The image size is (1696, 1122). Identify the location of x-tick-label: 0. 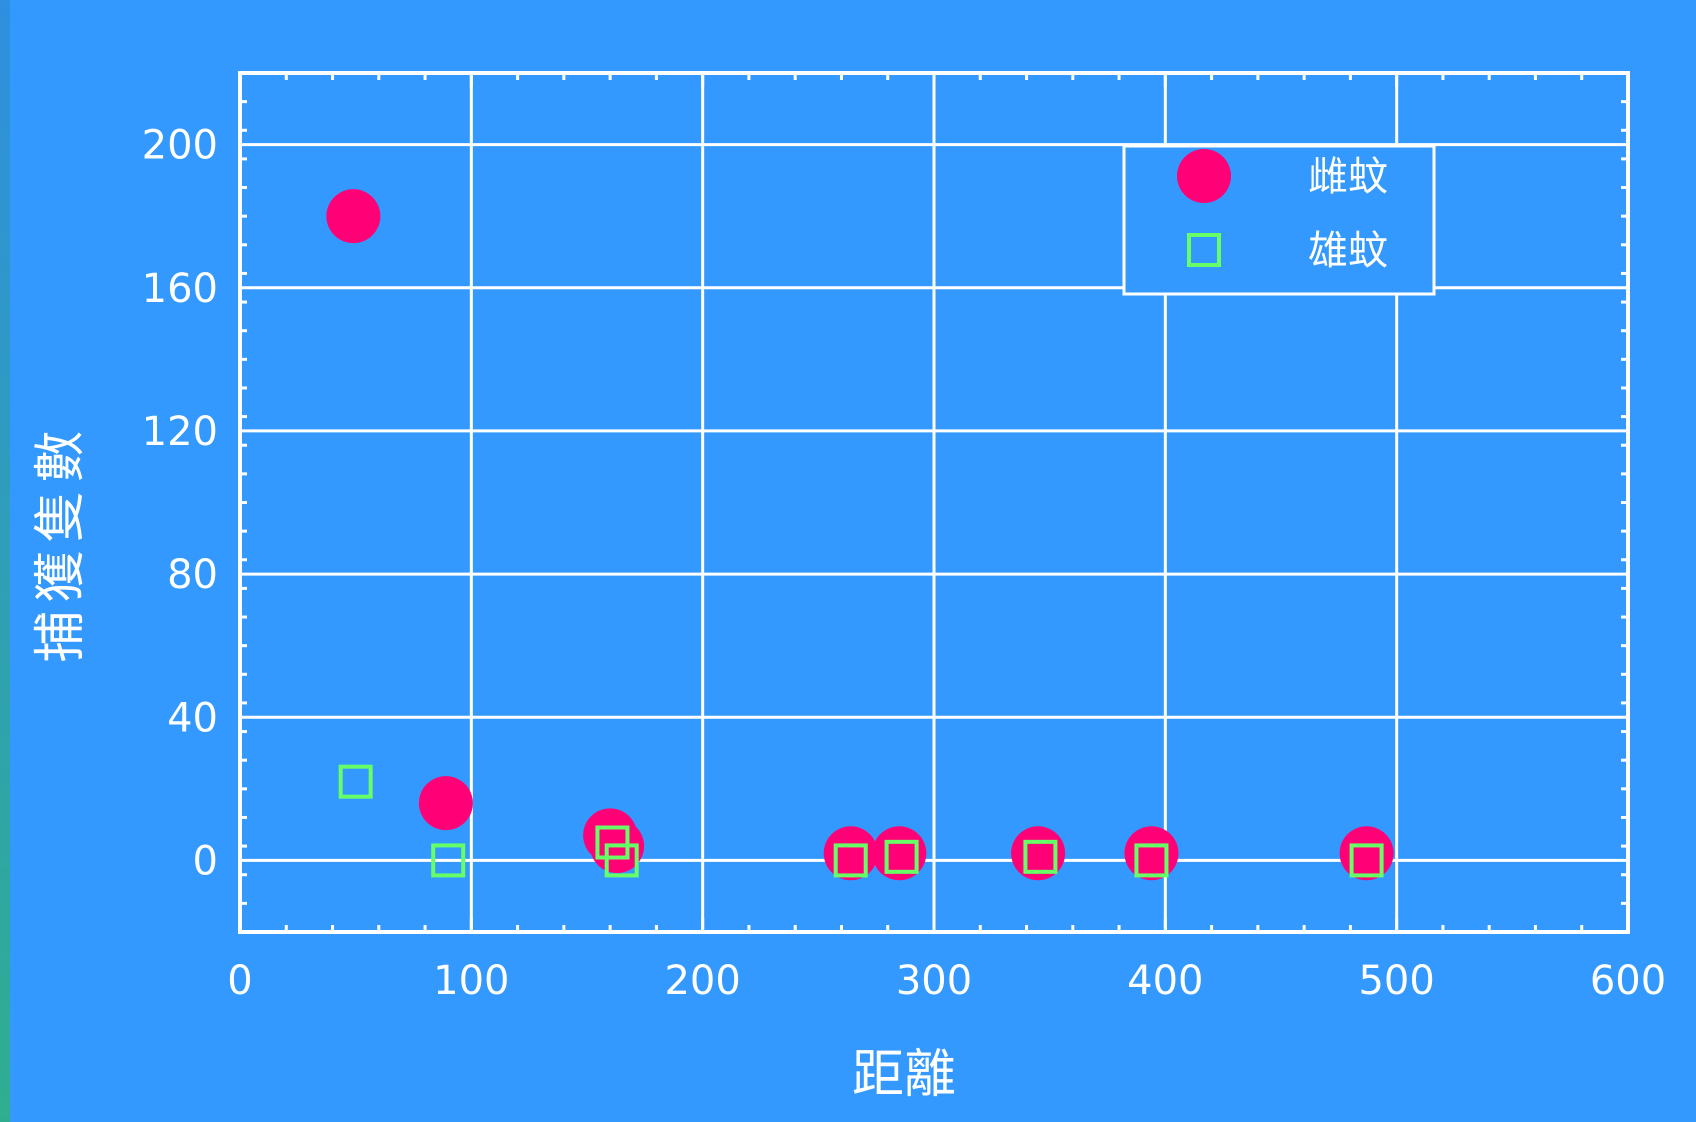
(239, 981).